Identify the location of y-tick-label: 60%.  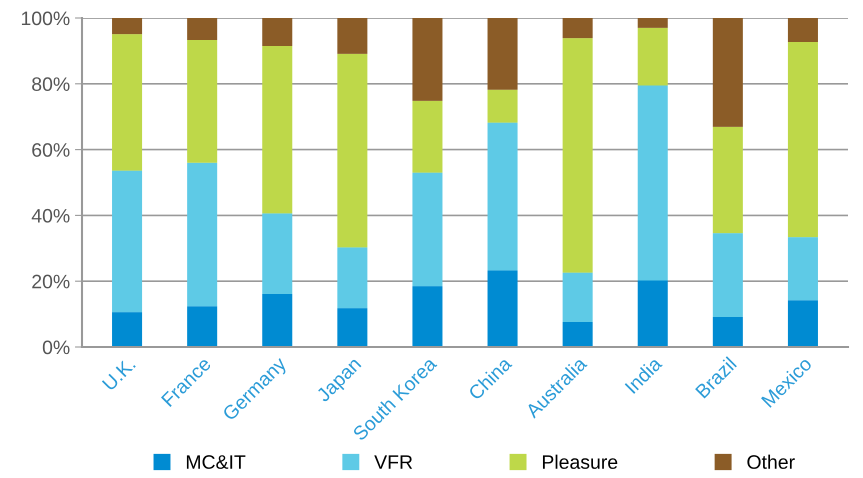
(51, 150).